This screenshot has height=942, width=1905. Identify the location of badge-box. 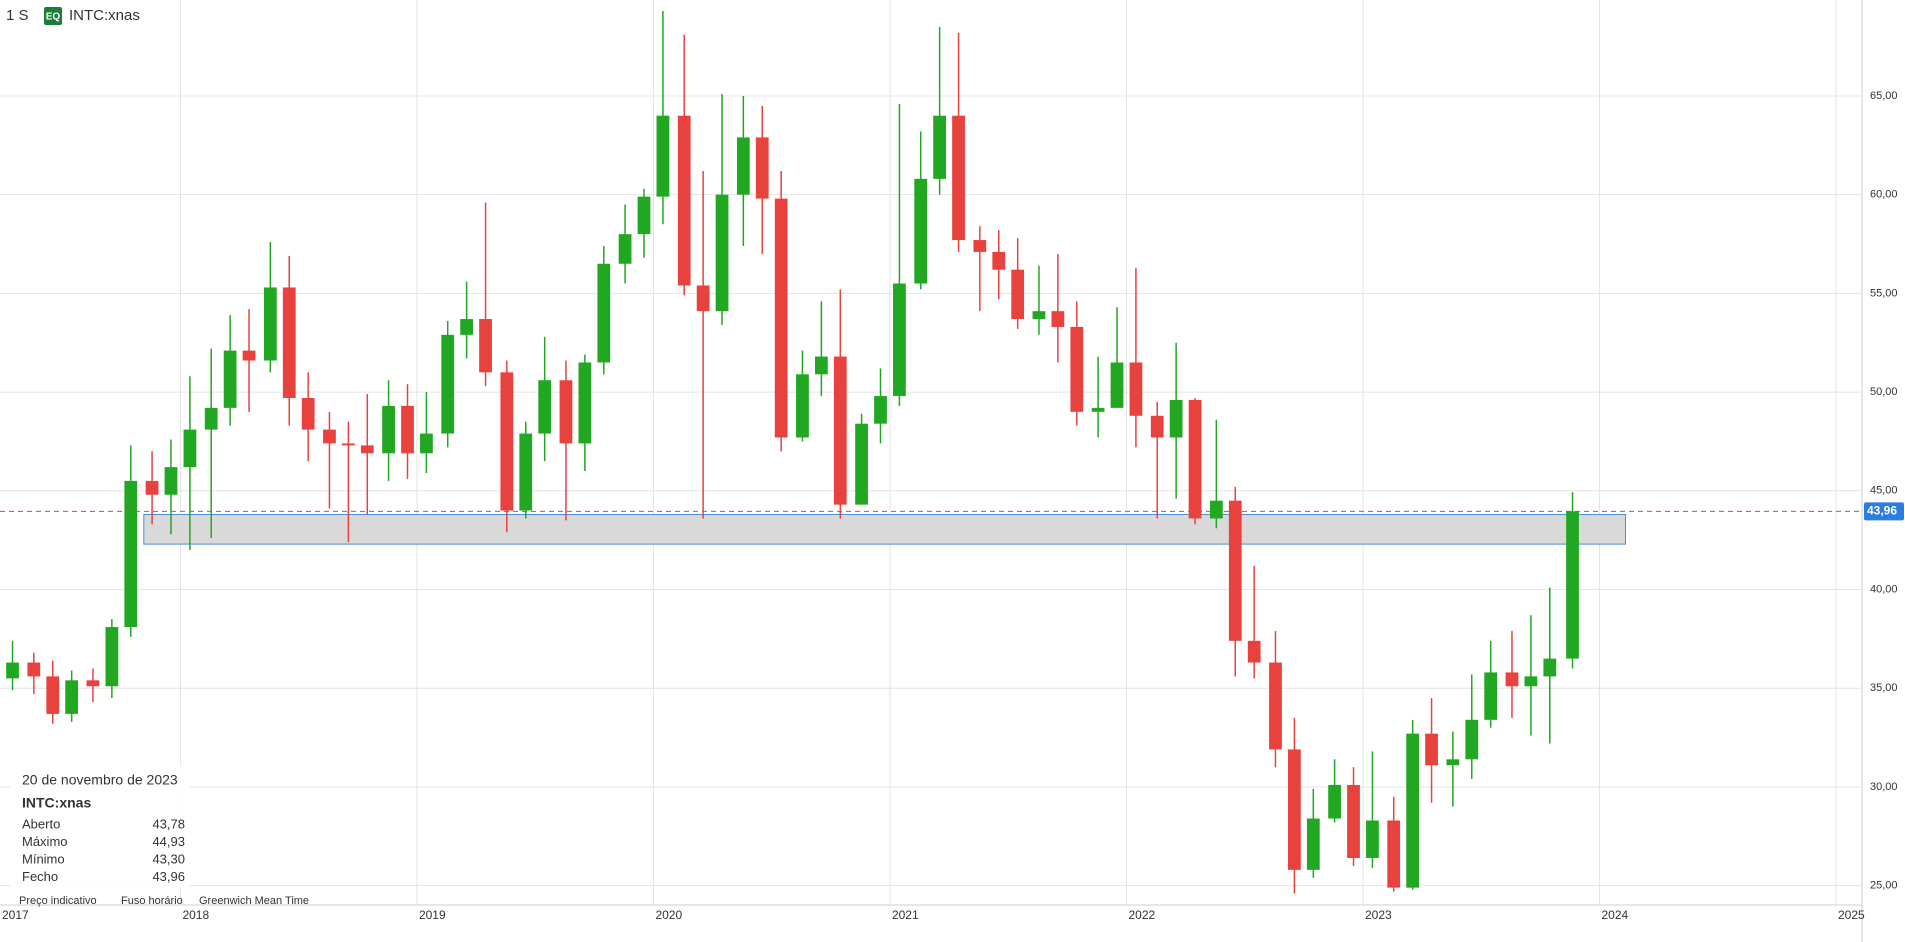
(53, 16).